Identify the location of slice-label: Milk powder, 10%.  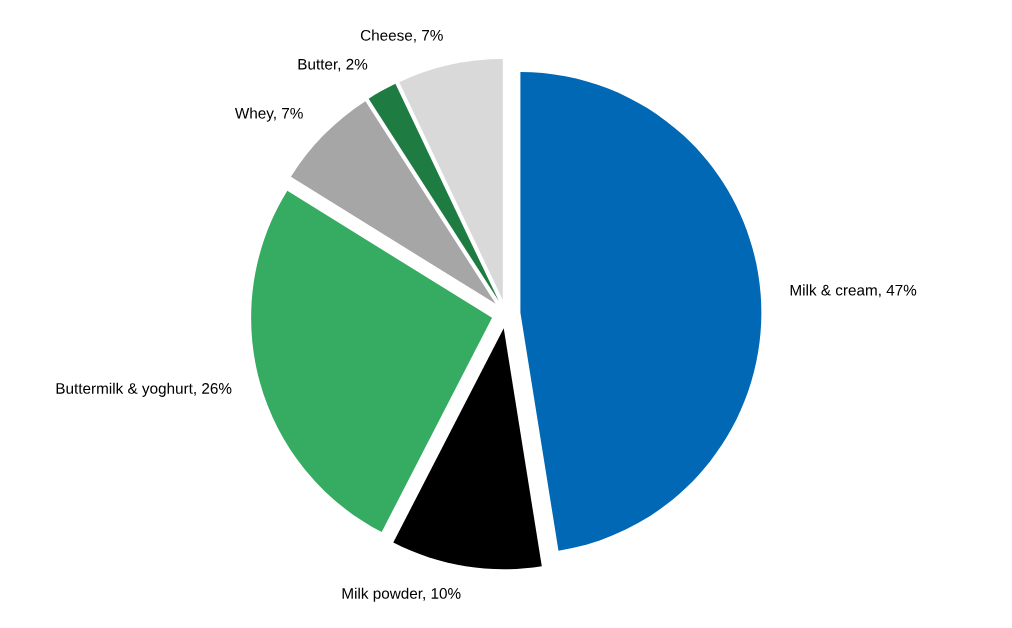
(401, 594).